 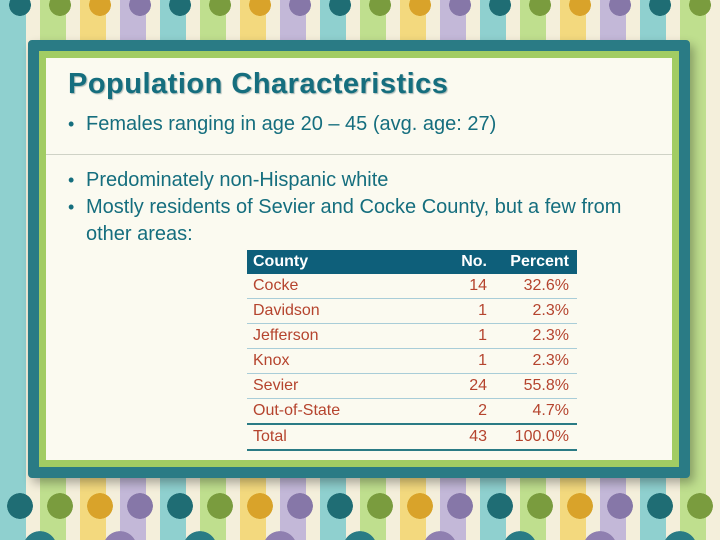 I want to click on table-cell: Total, so click(x=334, y=437).